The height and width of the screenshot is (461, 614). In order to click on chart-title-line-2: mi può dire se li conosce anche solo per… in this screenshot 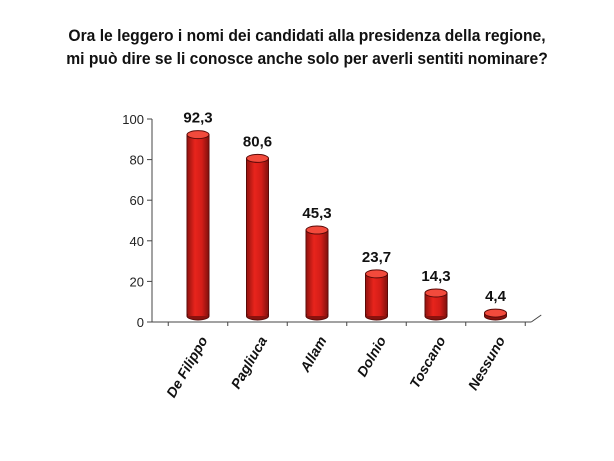, I will do `click(307, 58)`.